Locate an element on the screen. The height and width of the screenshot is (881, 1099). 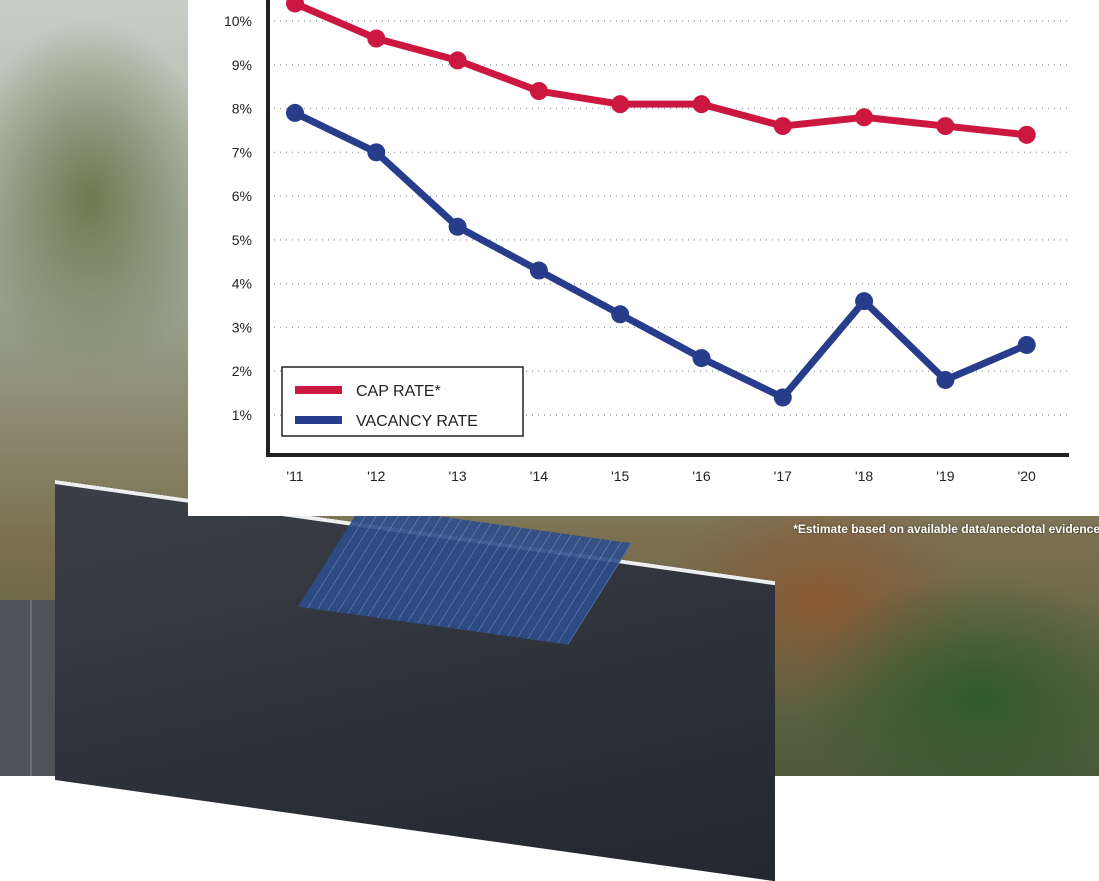
y-tick-label: 1% is located at coordinates (242, 415).